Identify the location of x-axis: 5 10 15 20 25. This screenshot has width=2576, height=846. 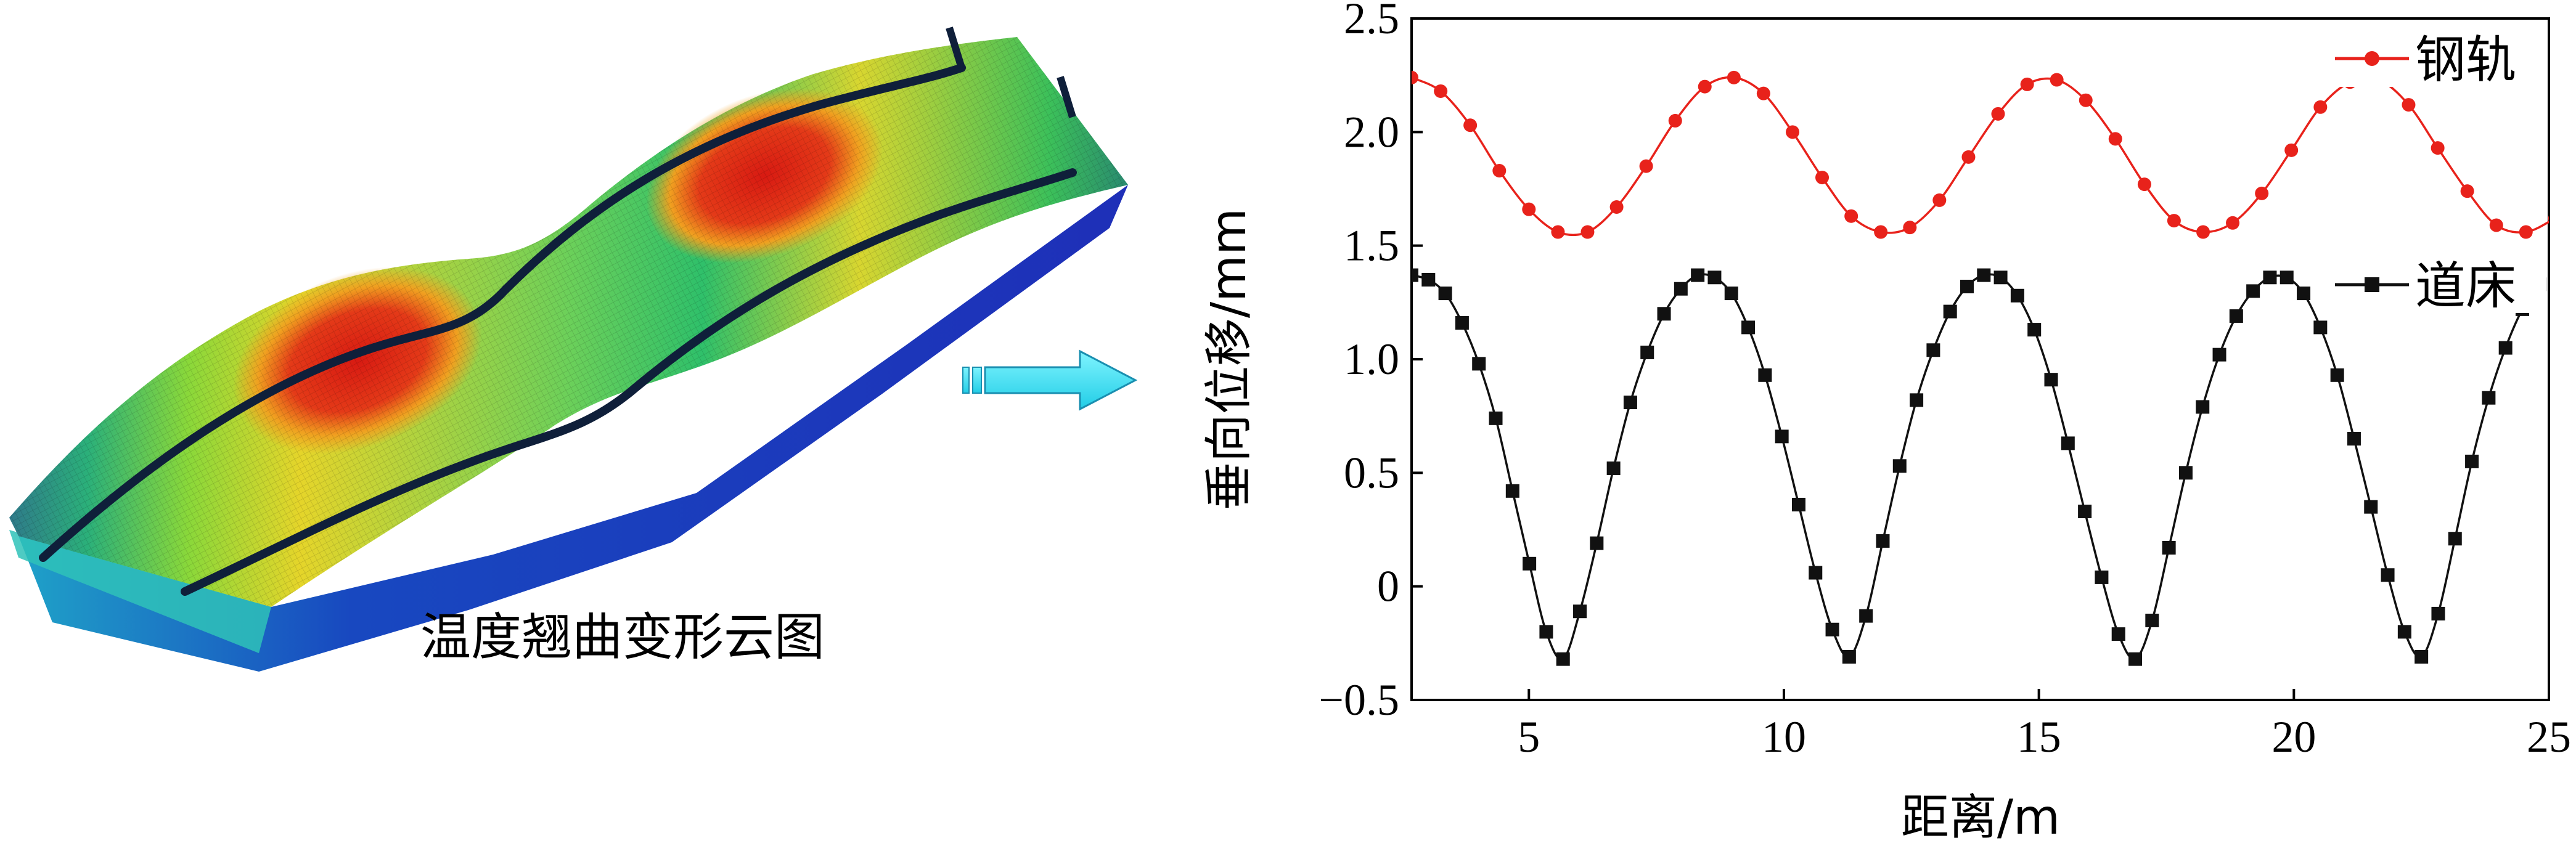
(2044, 725).